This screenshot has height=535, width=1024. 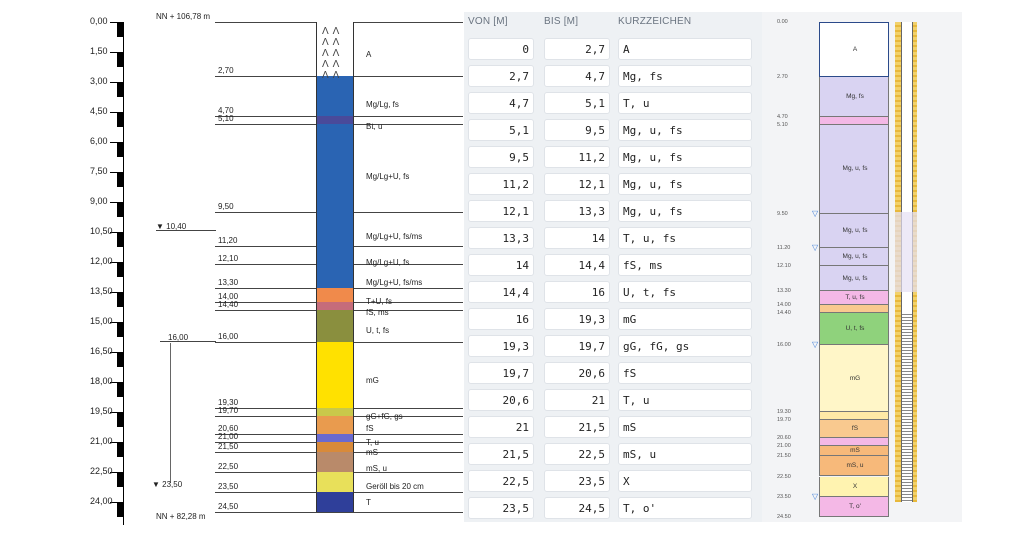 What do you see at coordinates (577, 130) in the screenshot?
I see `bis-cell: 9,5` at bounding box center [577, 130].